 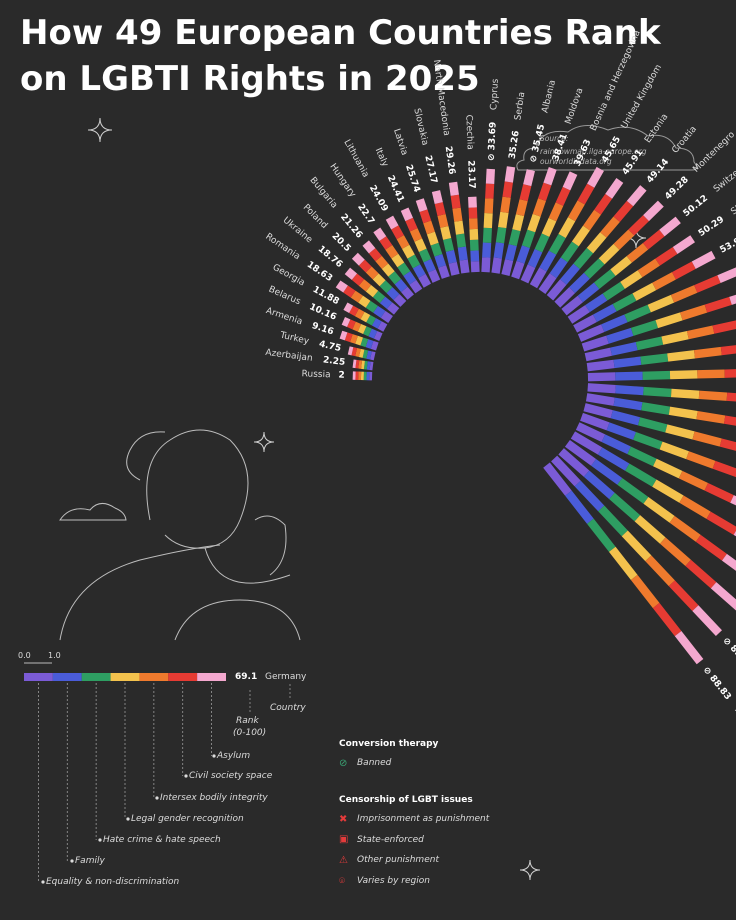 I want to click on bar-finland, so click(x=655, y=464).